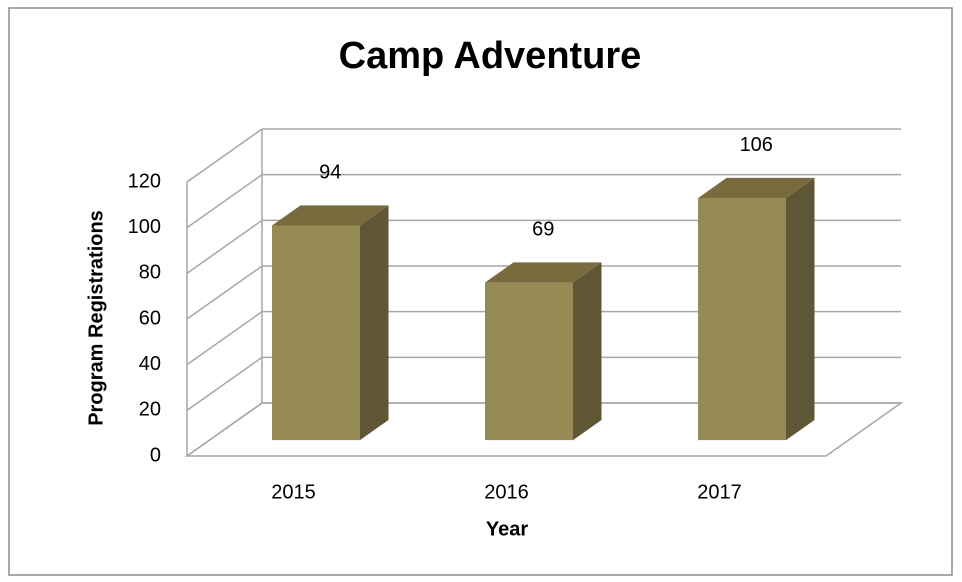 The height and width of the screenshot is (582, 962). Describe the element at coordinates (330, 173) in the screenshot. I see `data-label: 94` at that location.